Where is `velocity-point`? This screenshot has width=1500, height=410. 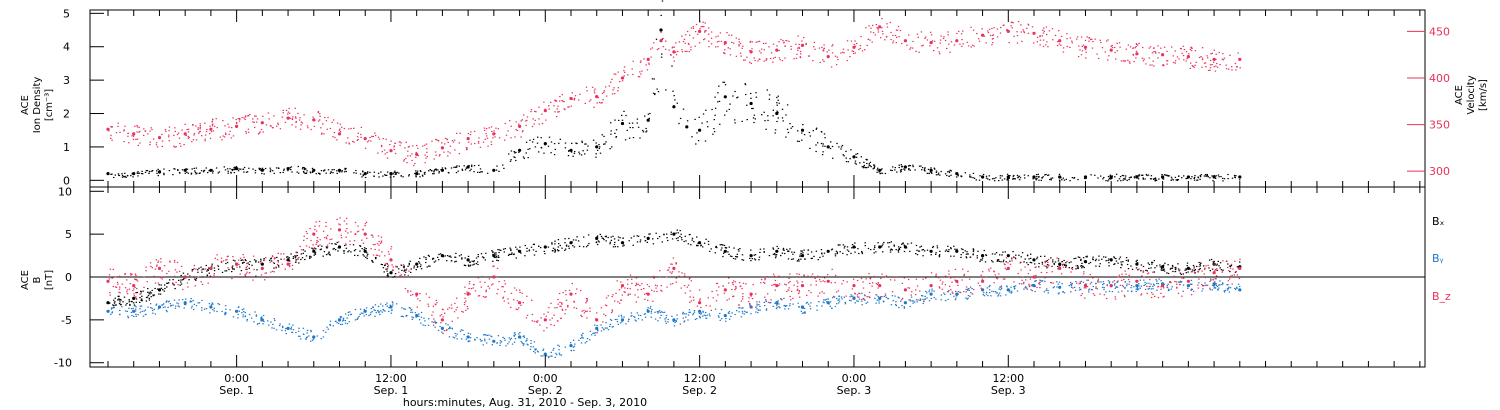 velocity-point is located at coordinates (134, 134).